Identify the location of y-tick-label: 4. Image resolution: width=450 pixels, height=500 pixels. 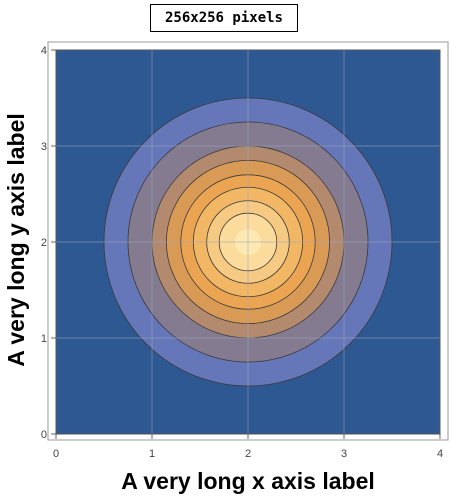
(44, 51).